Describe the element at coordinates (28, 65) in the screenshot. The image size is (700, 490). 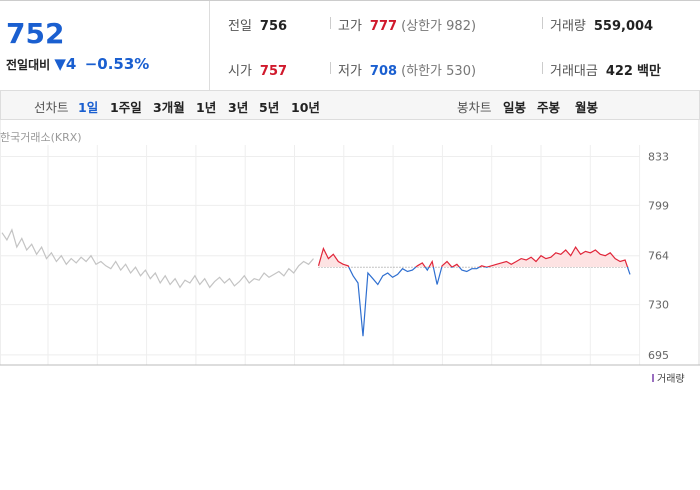
I see `change-label: 전일대비` at that location.